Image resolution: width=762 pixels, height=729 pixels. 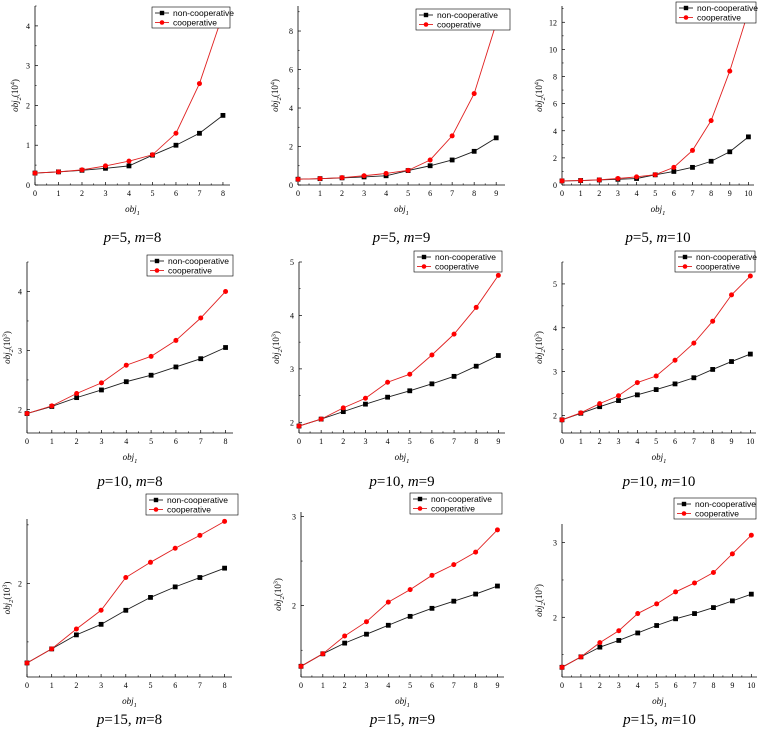 I want to click on x-axis-label-subscript: 1, so click(x=407, y=461).